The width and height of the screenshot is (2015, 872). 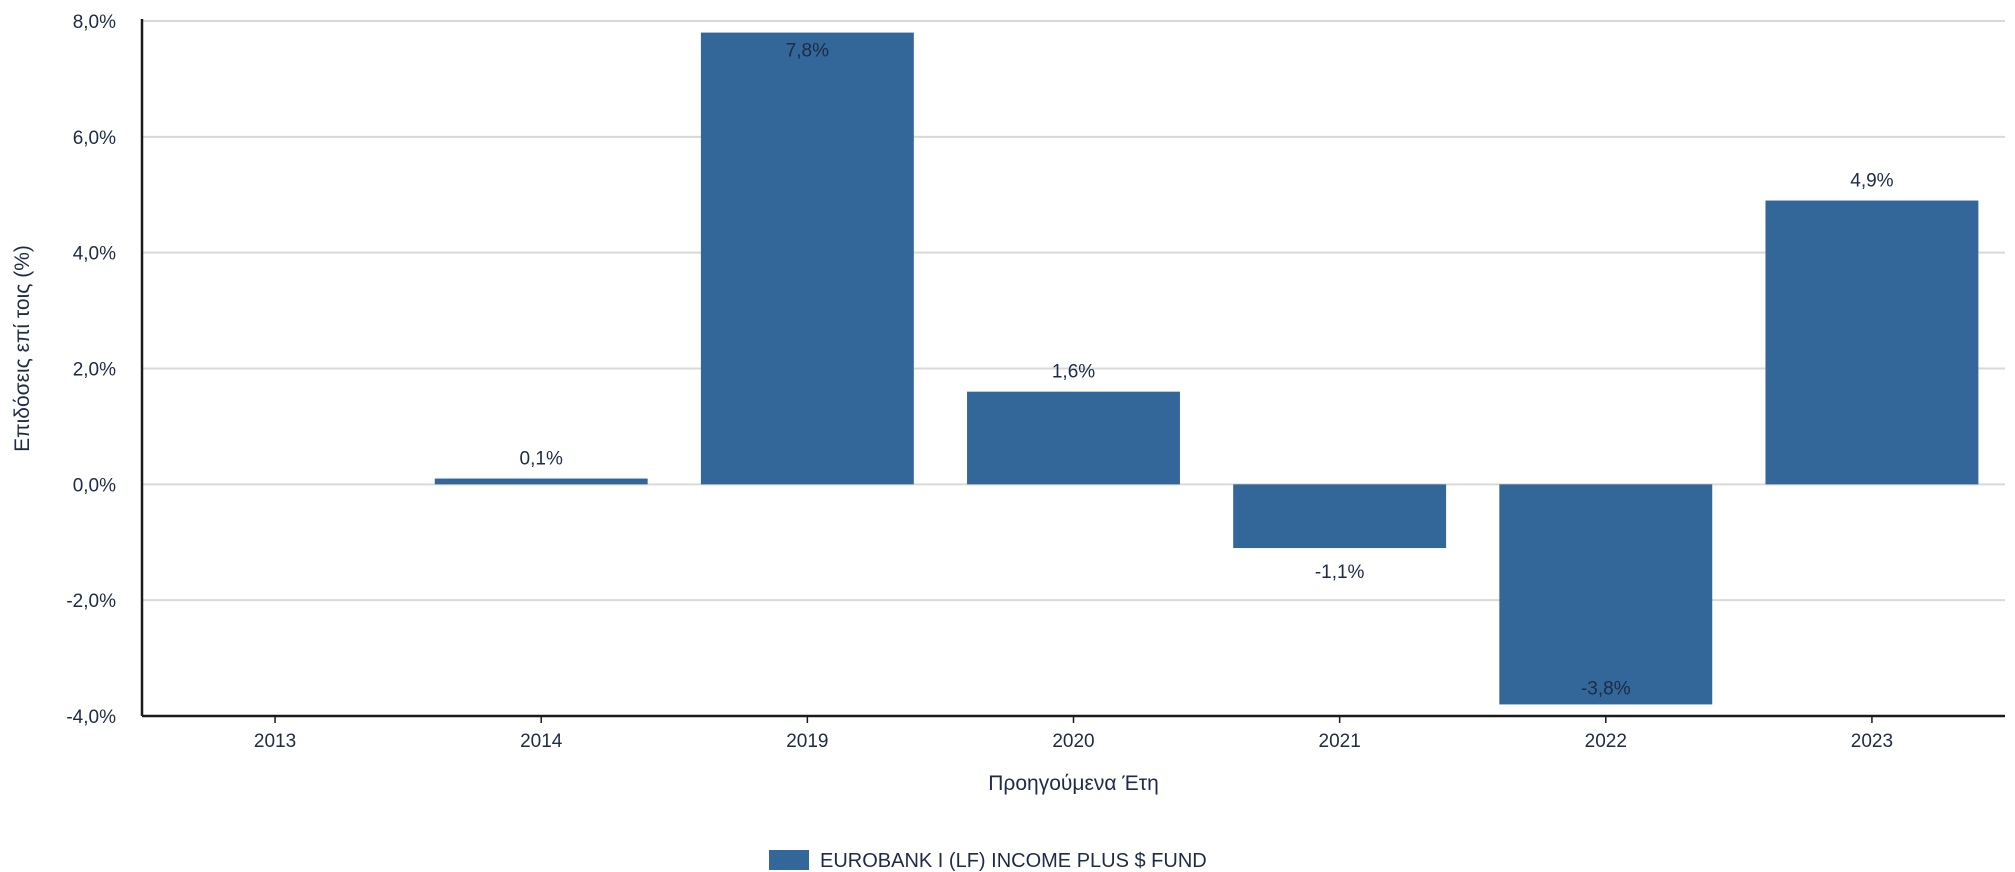 What do you see at coordinates (1340, 741) in the screenshot?
I see `x-tick-label: 2021` at bounding box center [1340, 741].